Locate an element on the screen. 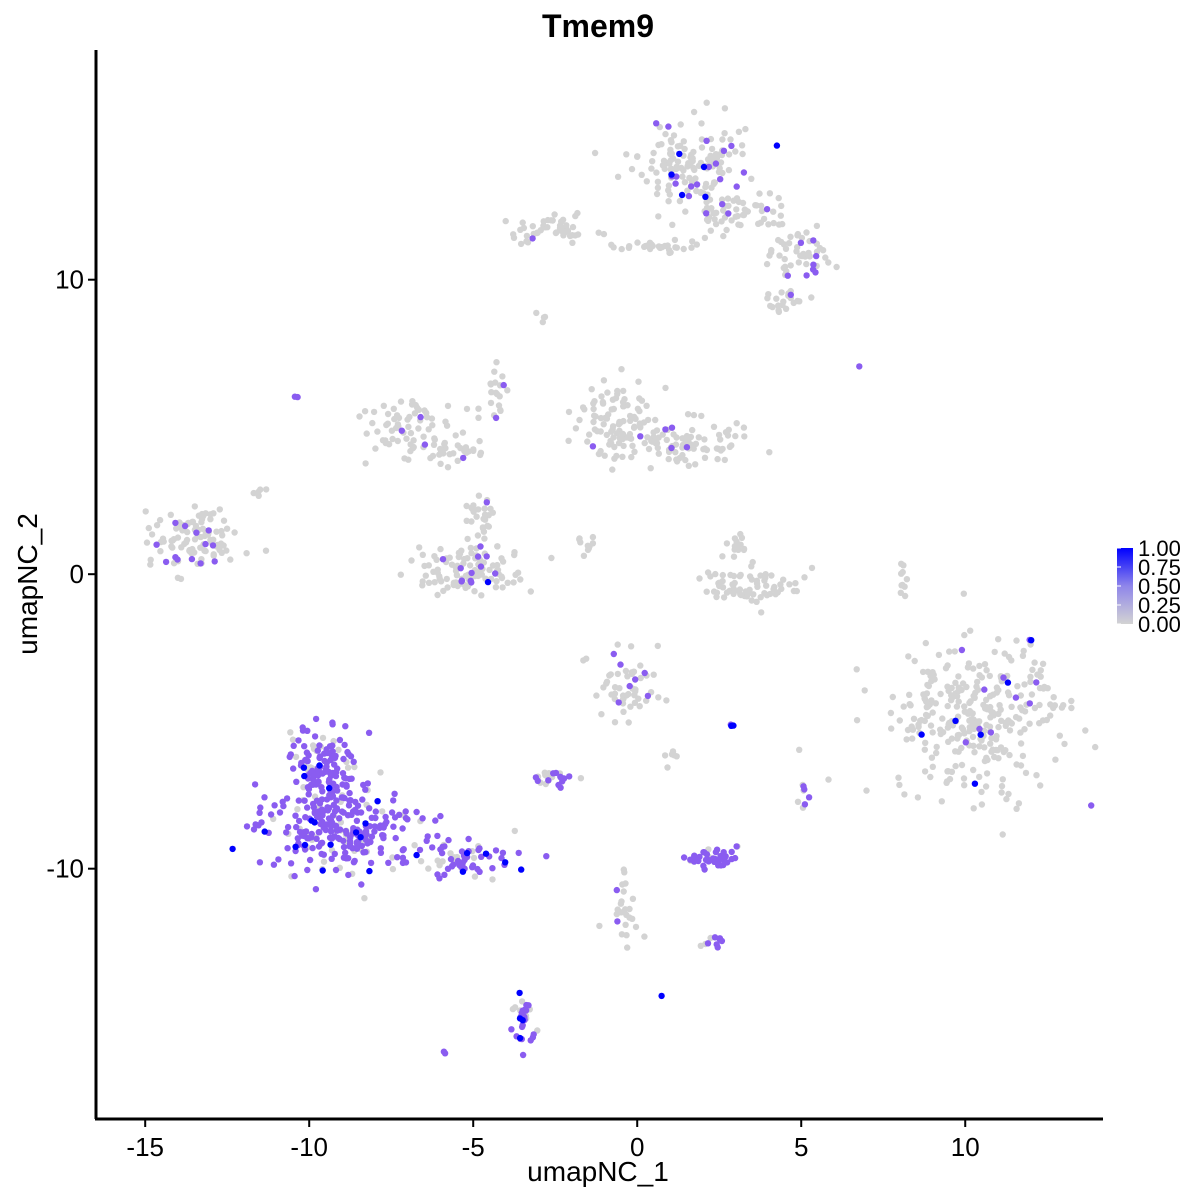  y-axis-ticks: -10 0 10 is located at coordinates (71, 574).